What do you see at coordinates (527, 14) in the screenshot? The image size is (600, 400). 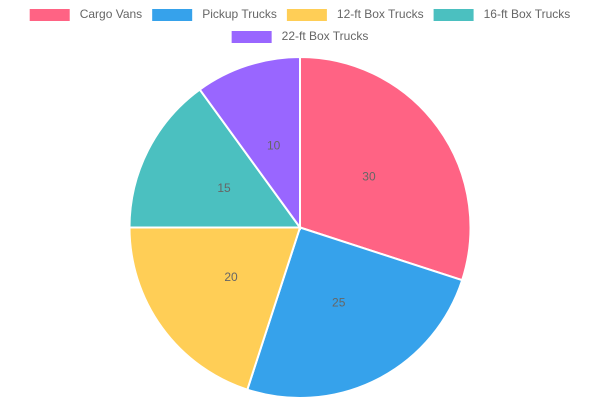 I see `legend-label: 16-ft Box Trucks` at bounding box center [527, 14].